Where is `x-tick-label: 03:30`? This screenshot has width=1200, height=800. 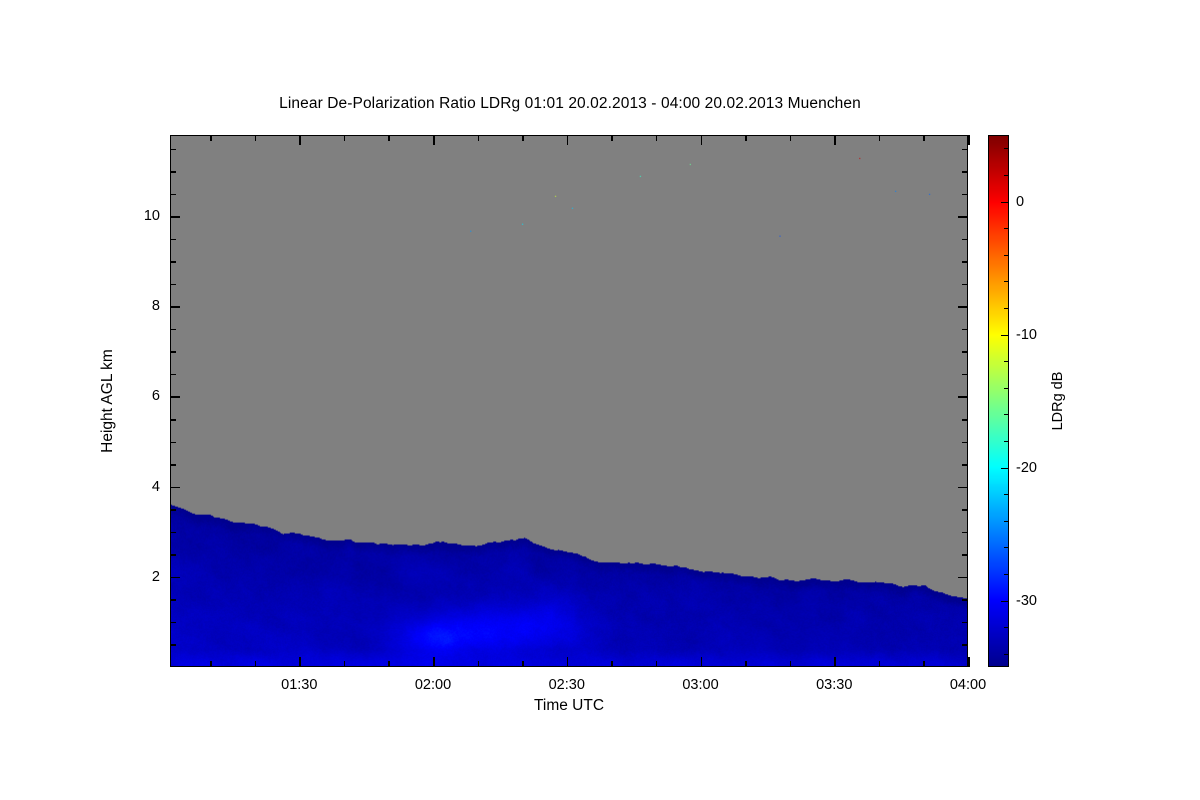
x-tick-label: 03:30 is located at coordinates (834, 685).